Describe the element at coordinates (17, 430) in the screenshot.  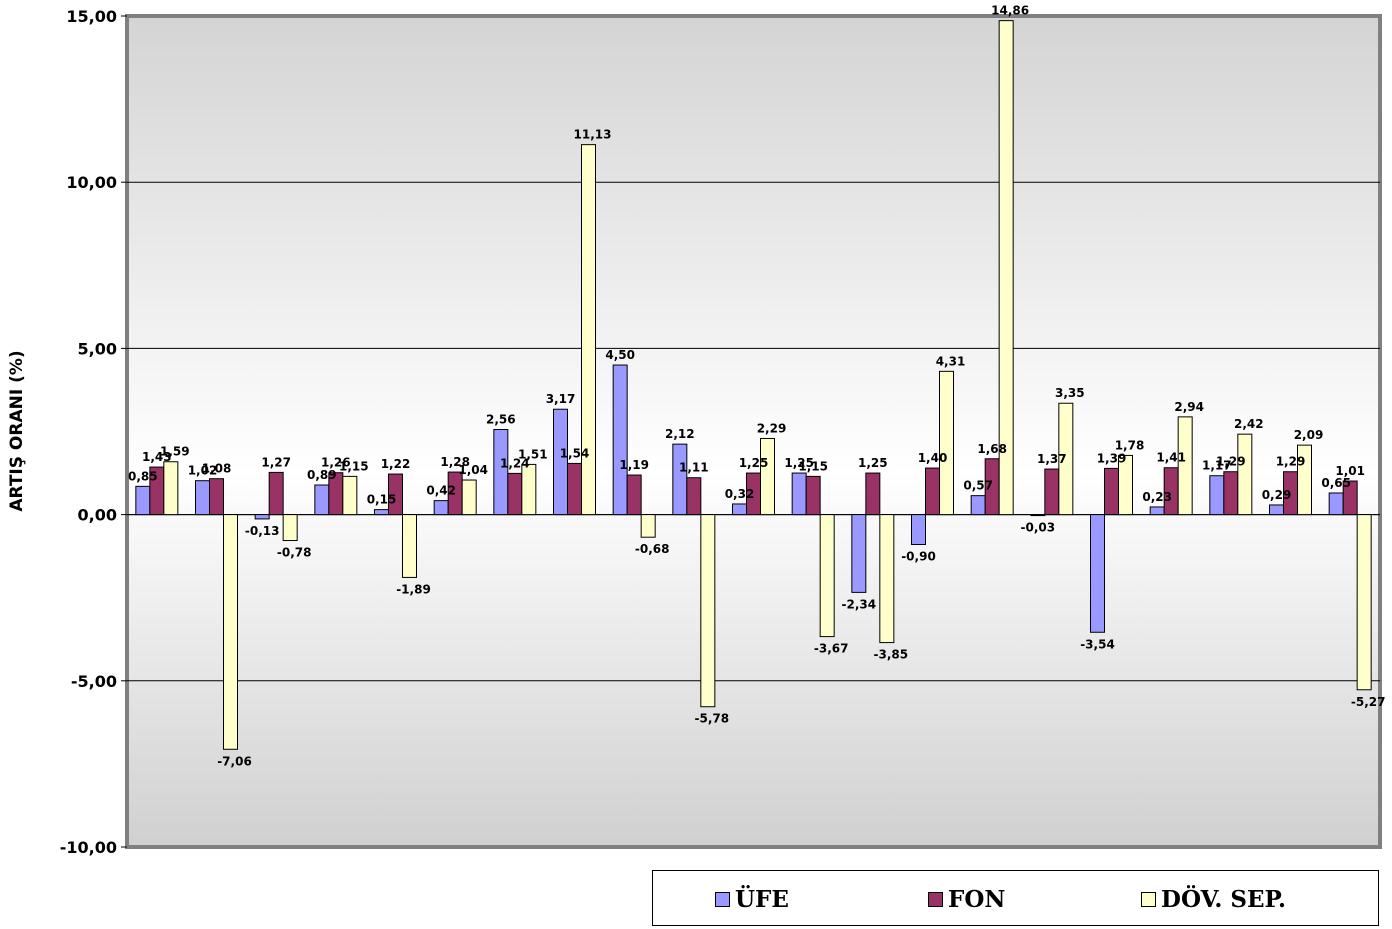
I see `y-axis-label: ARTIŞ ORANI (%)` at that location.